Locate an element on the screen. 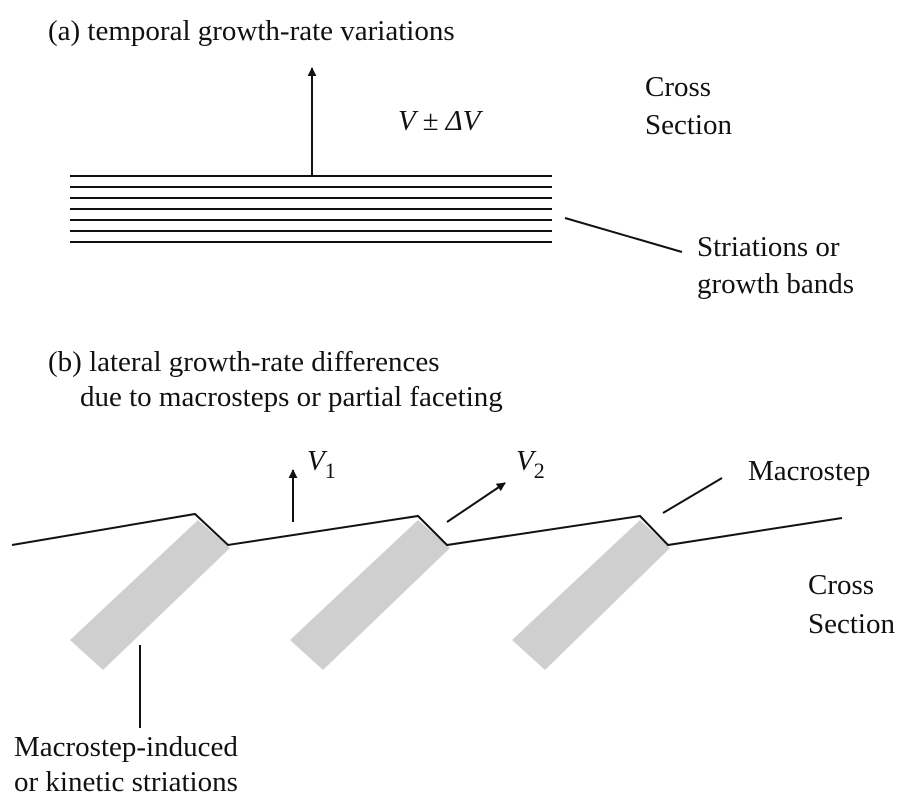 The width and height of the screenshot is (907, 799). velocity-label: V ± ΔV is located at coordinates (441, 121).